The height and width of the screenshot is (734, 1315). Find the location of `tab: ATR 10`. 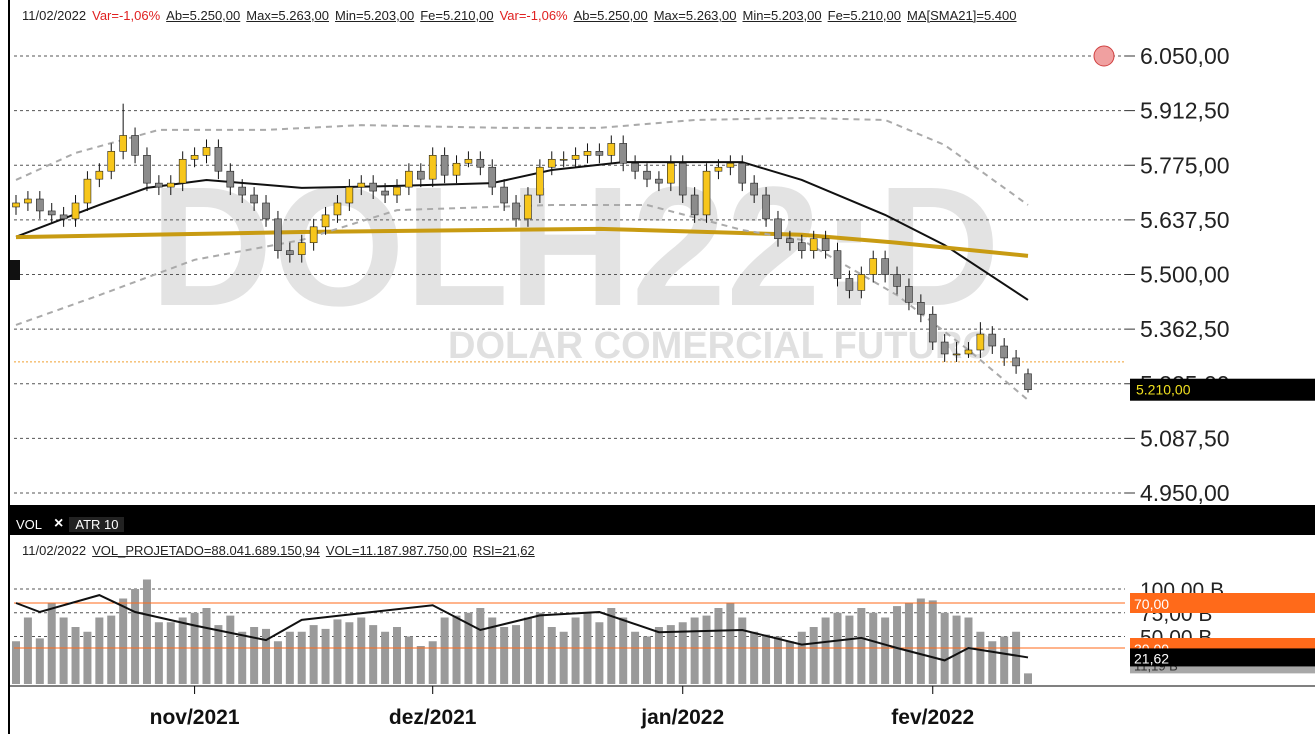

tab: ATR 10 is located at coordinates (97, 524).